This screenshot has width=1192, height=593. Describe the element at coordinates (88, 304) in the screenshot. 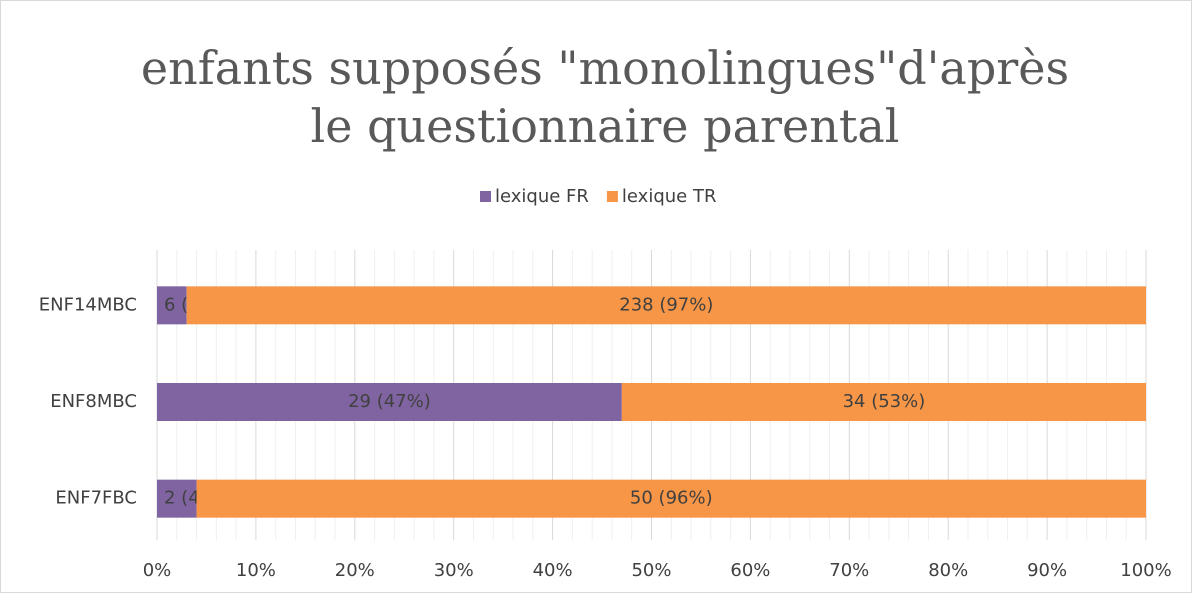

I see `y-tick-label: ENF14MBC` at that location.